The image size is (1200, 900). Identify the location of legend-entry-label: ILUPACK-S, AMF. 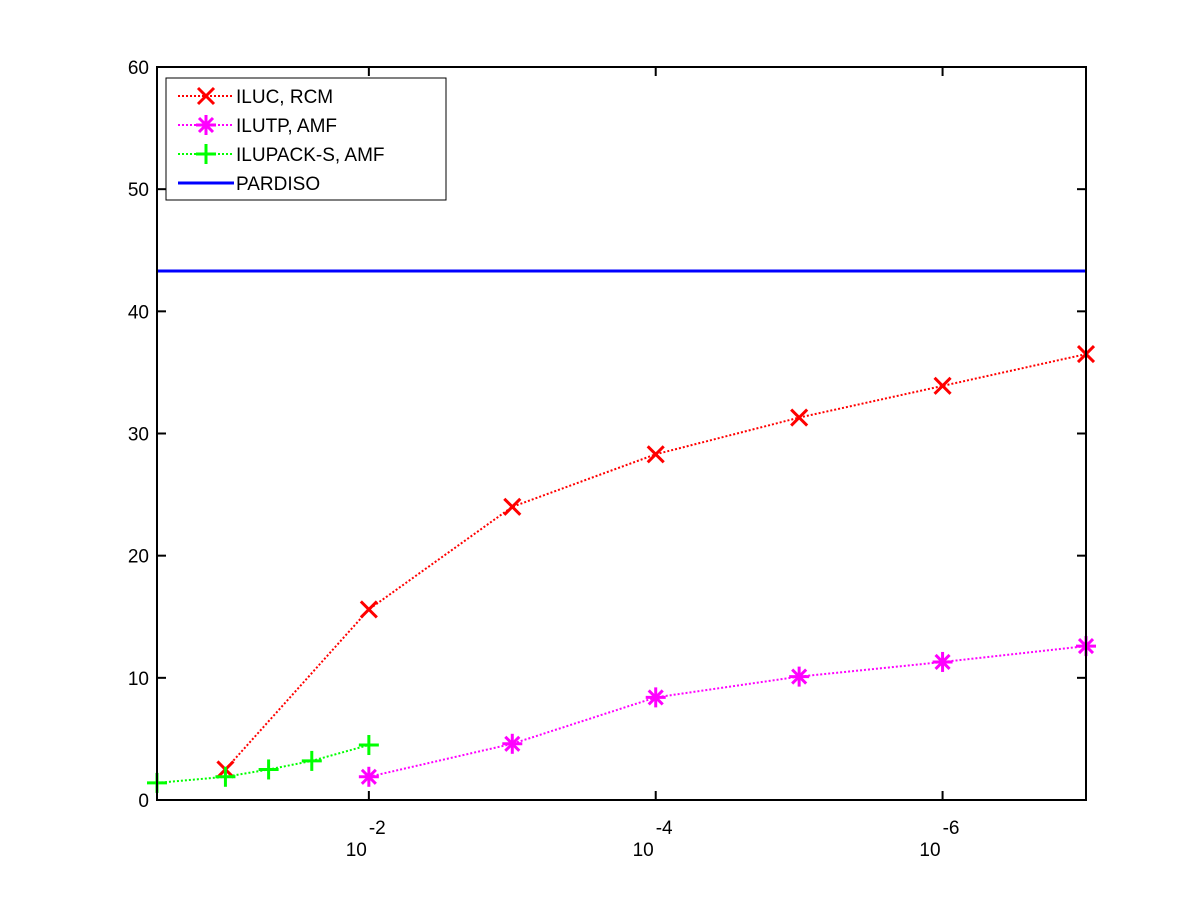
(310, 155).